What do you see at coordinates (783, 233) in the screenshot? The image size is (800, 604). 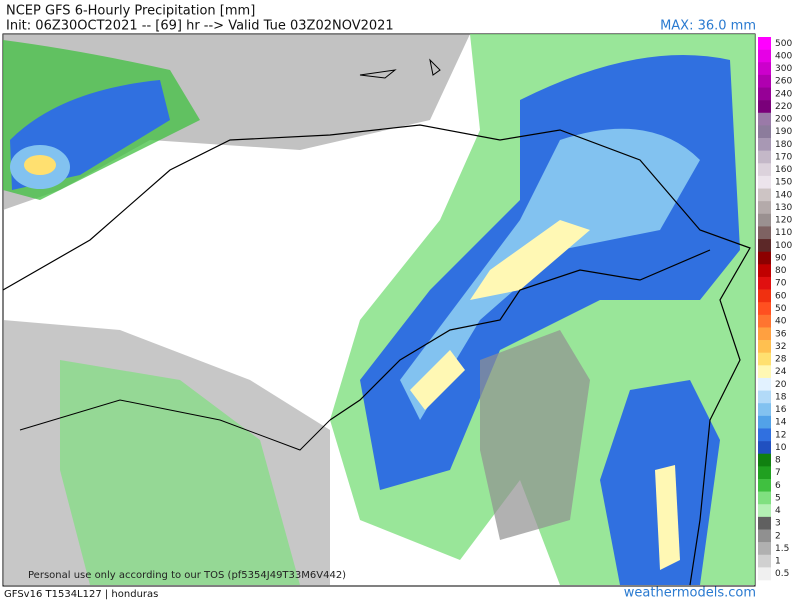 I see `colorbar-label: 110` at bounding box center [783, 233].